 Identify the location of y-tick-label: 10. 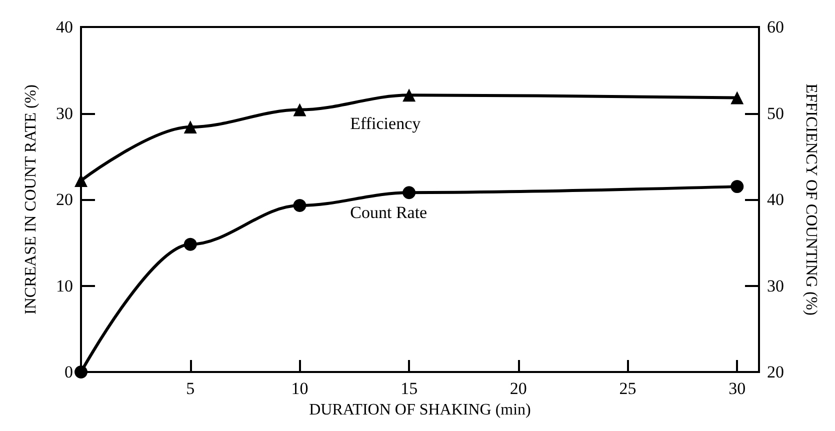
(64, 286).